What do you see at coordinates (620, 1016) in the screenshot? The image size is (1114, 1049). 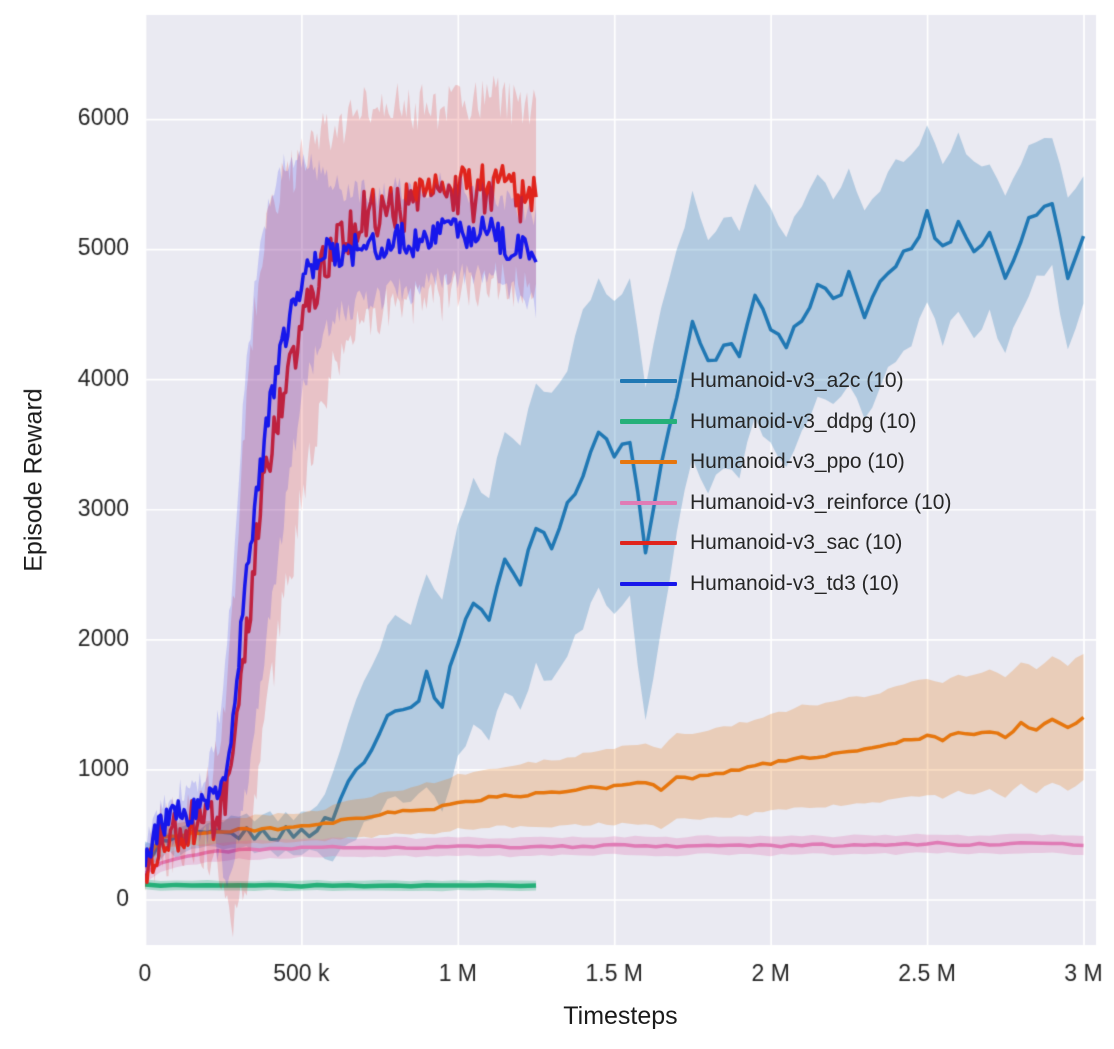 I see `x-axis-label: Timesteps` at bounding box center [620, 1016].